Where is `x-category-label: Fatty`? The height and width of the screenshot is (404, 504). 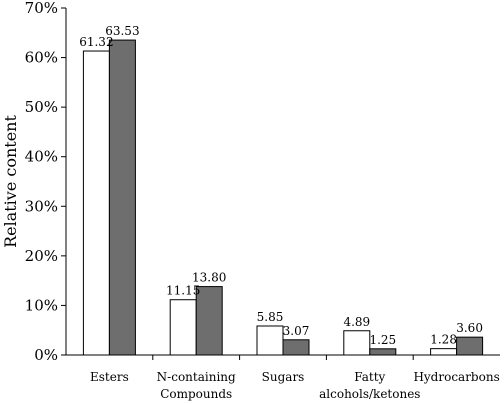
x-category-label: Fatty is located at coordinates (369, 377).